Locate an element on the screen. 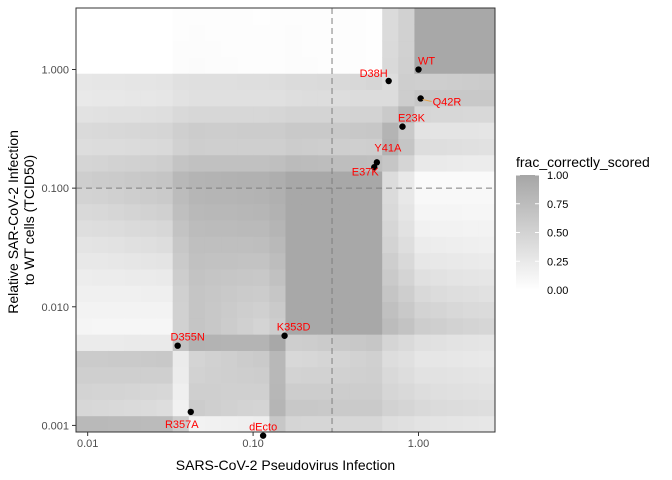 The width and height of the screenshot is (672, 480). point-label: E37K is located at coordinates (366, 172).